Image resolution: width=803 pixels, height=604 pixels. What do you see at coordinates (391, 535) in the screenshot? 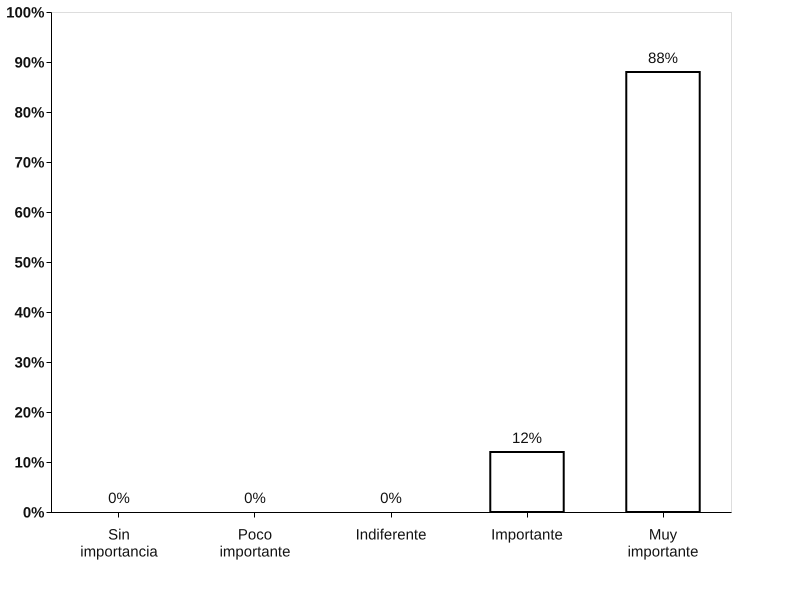
I see `x-tick-label: Indiferente` at bounding box center [391, 535].